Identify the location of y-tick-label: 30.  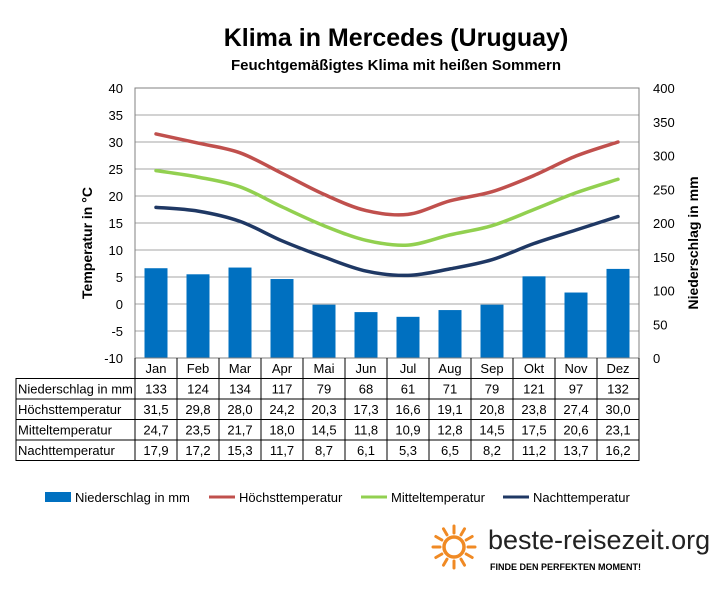
(116, 142).